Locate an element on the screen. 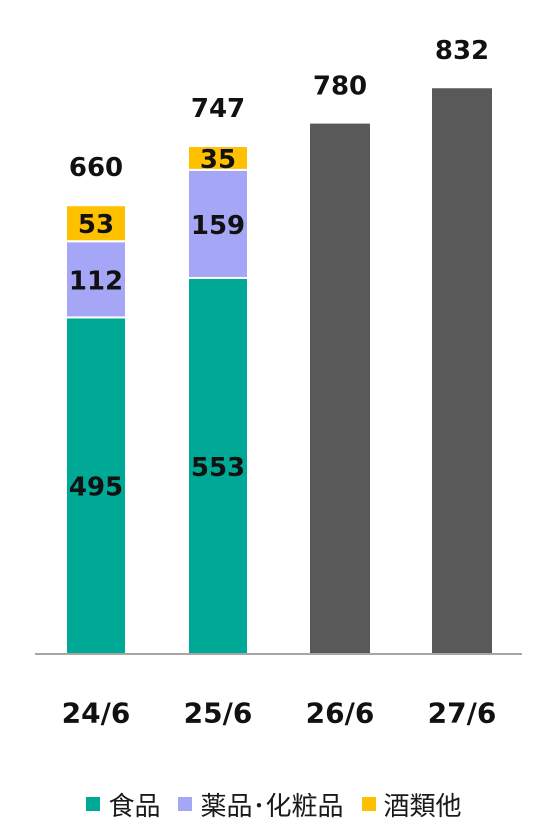 This screenshot has width=548, height=830. segment-label-drugs-cosmetics-0: 112 is located at coordinates (96, 281).